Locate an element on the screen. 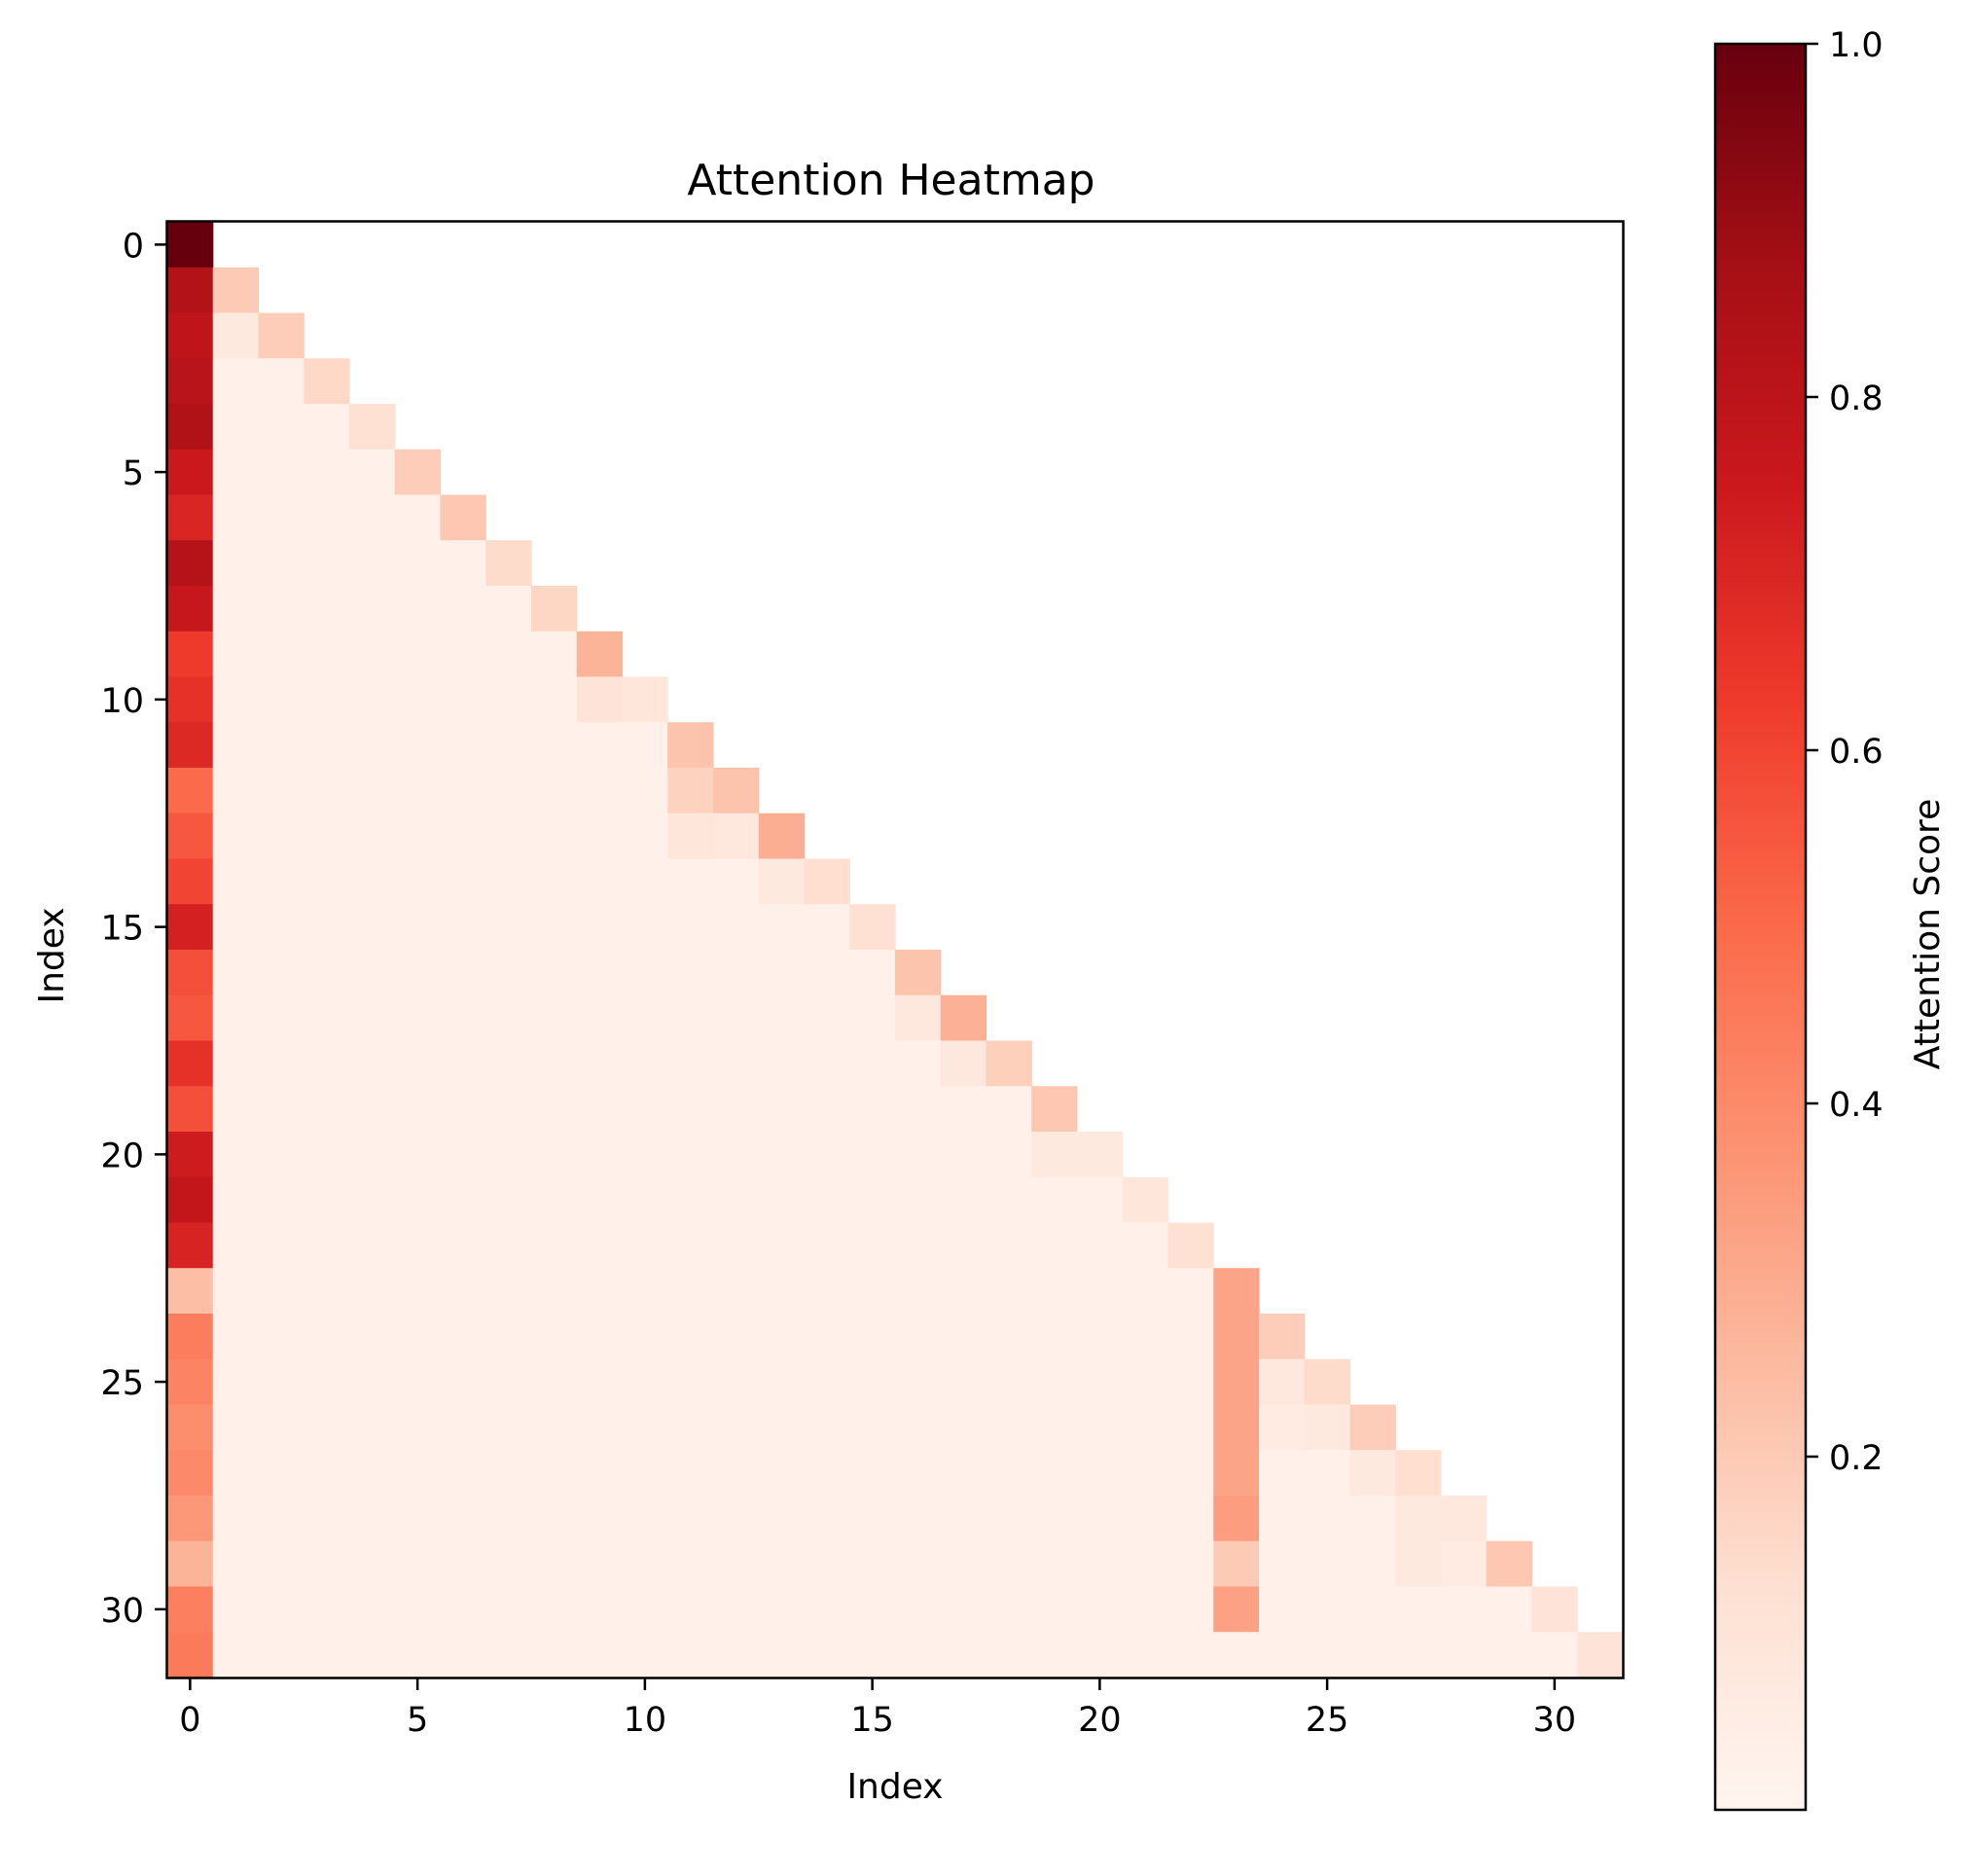 Image resolution: width=1973 pixels, height=1876 pixels. chart-title: Attention Heatmap is located at coordinates (891, 180).